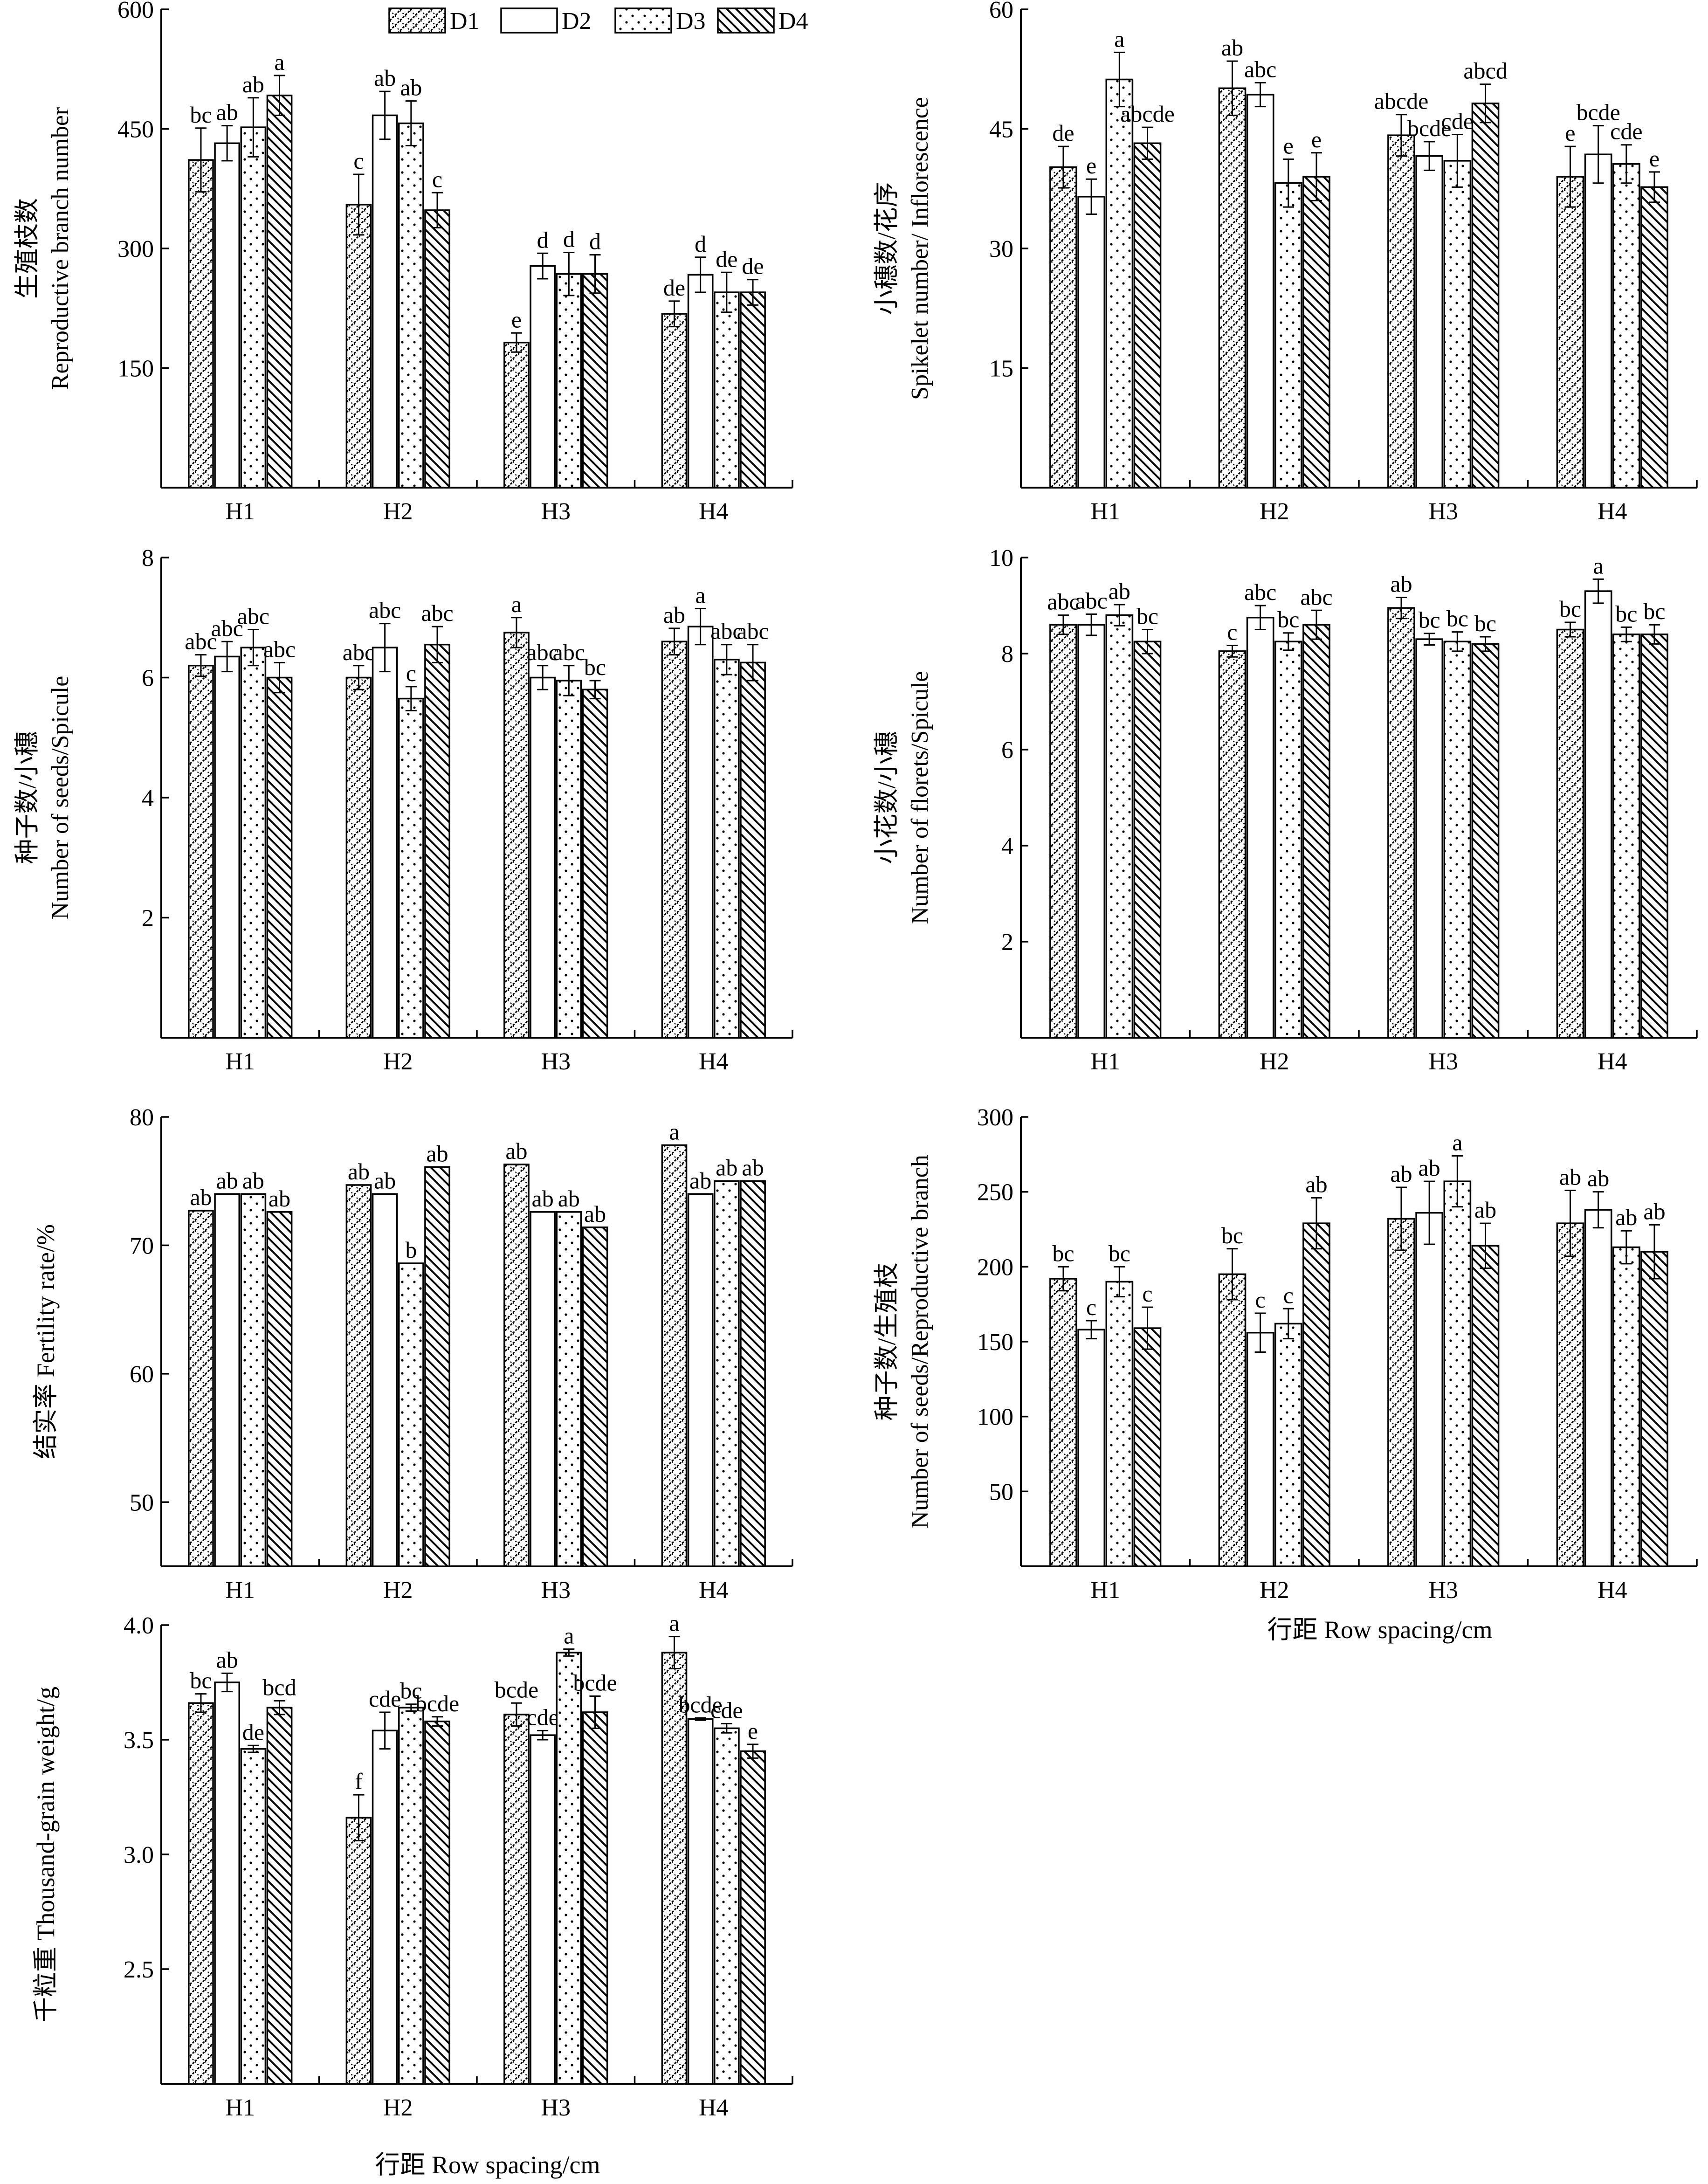  I want to click on significance-letter: abcd, so click(1485, 71).